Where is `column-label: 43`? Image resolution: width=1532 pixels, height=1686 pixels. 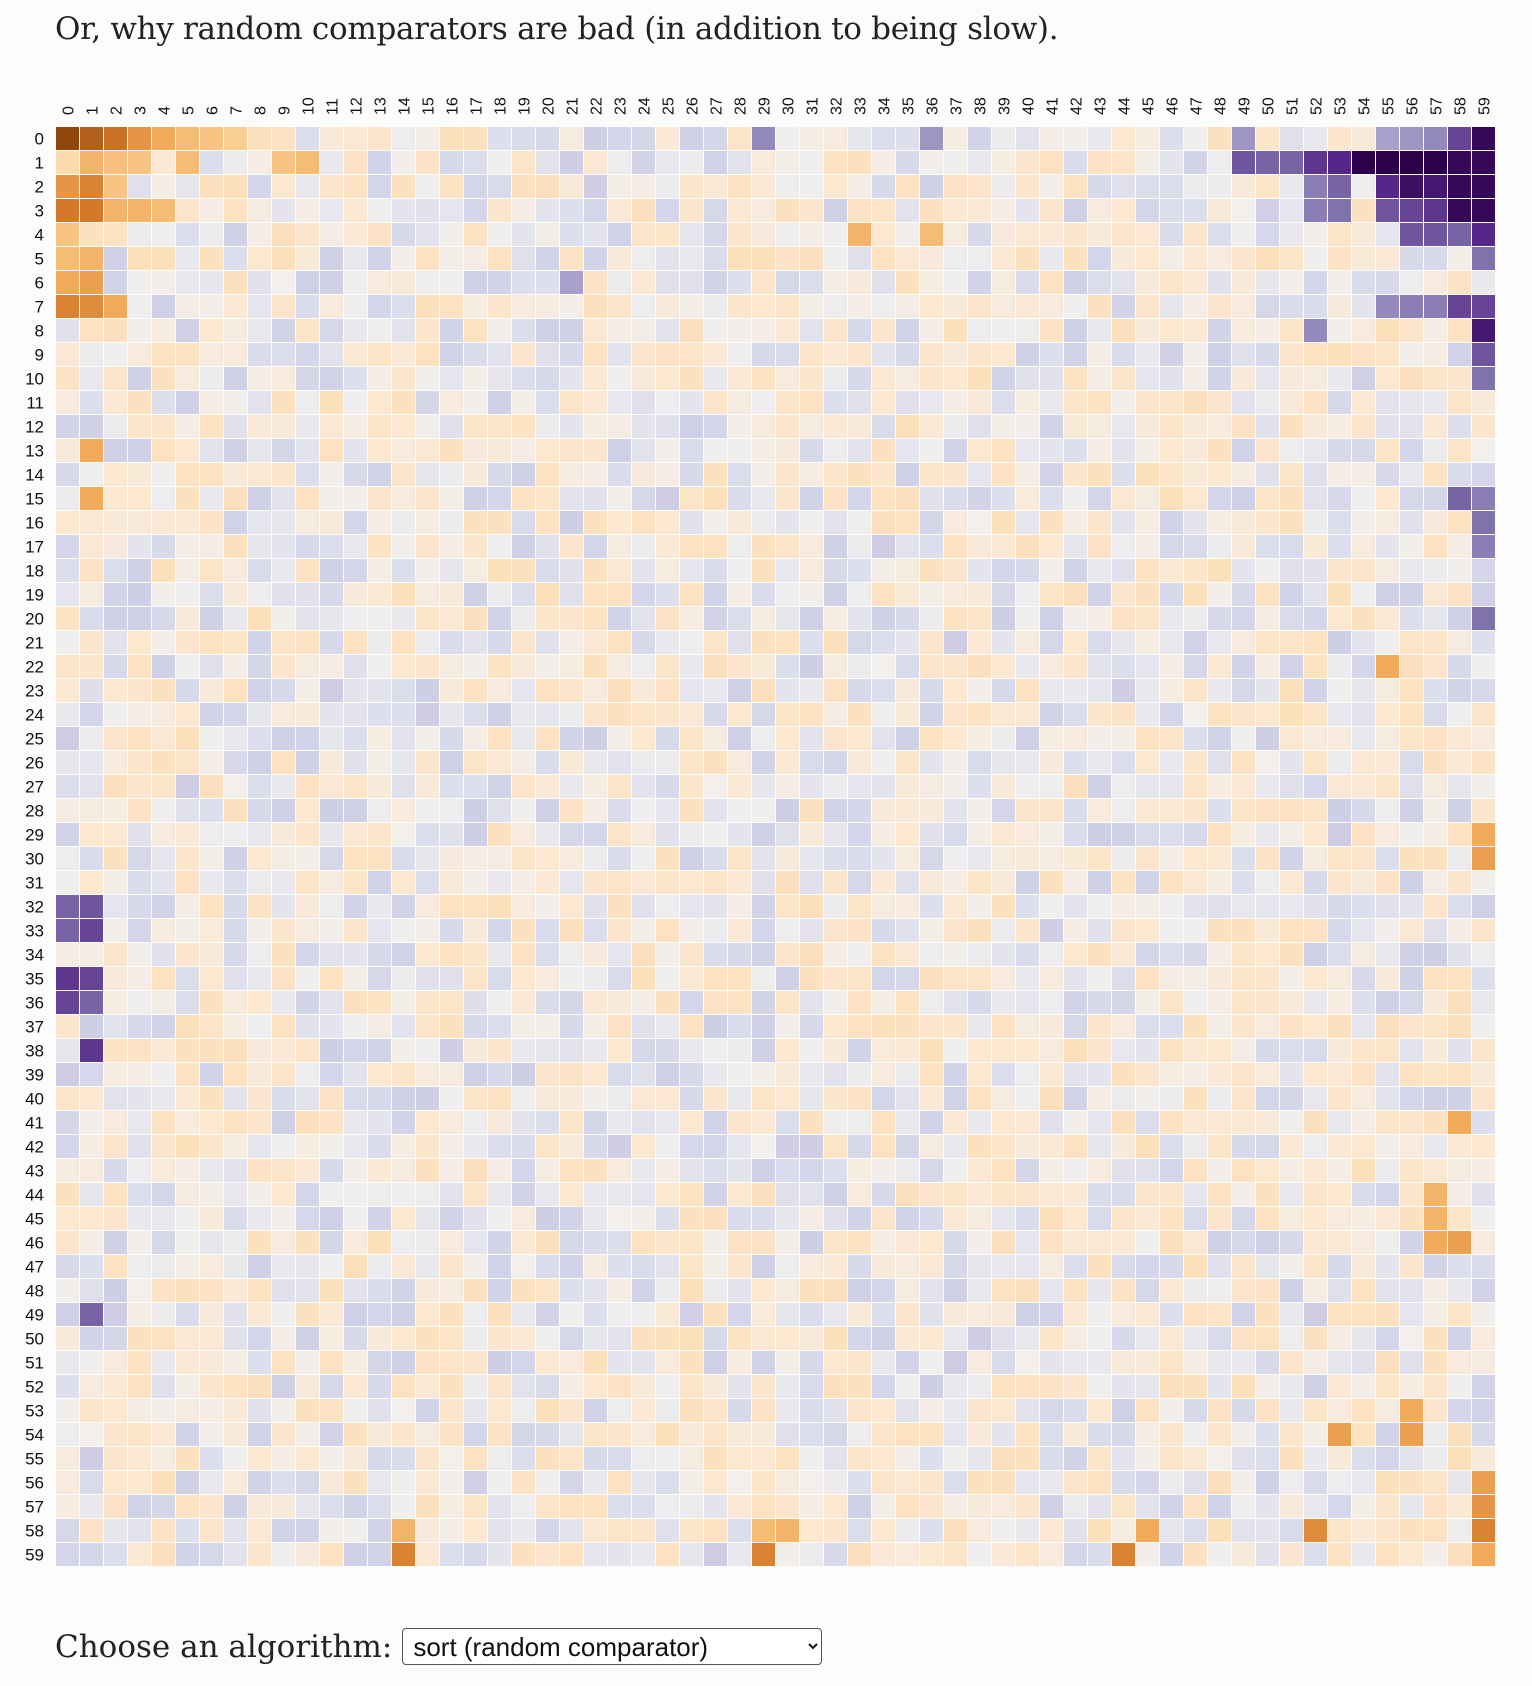
column-label: 43 is located at coordinates (1101, 106).